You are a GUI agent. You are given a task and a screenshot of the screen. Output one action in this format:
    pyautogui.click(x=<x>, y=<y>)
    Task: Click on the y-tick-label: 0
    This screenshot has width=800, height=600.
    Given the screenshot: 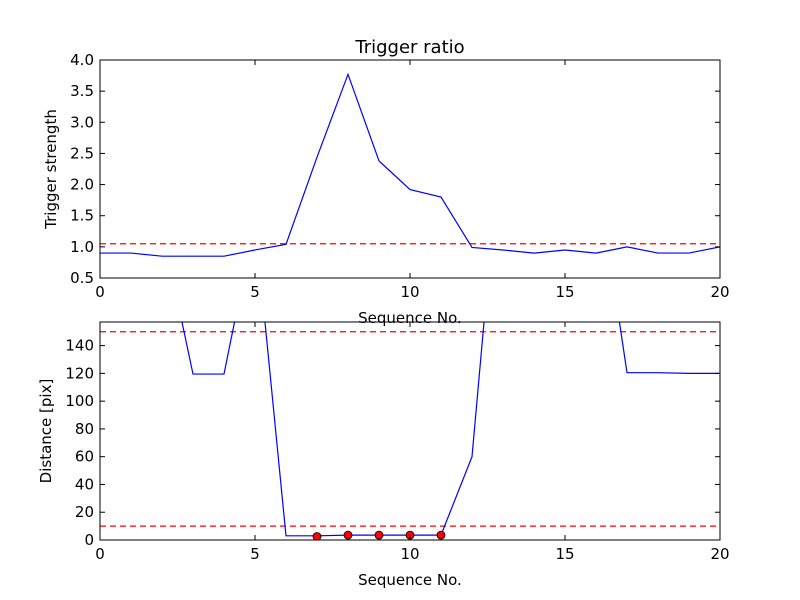 What is the action you would take?
    pyautogui.click(x=89, y=540)
    